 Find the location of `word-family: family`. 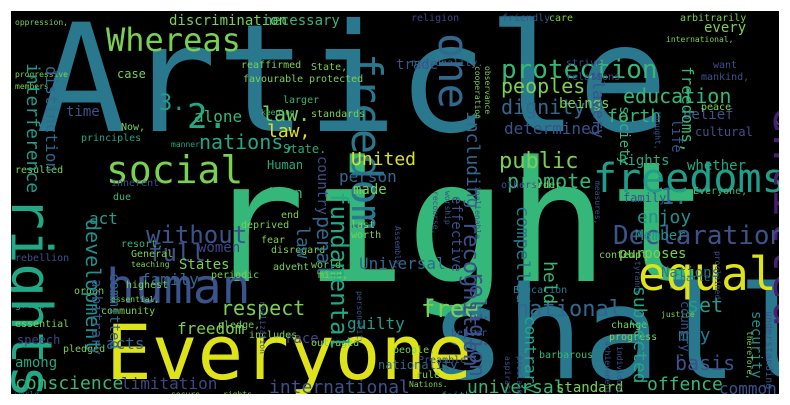

word-family: family is located at coordinates (170, 279).